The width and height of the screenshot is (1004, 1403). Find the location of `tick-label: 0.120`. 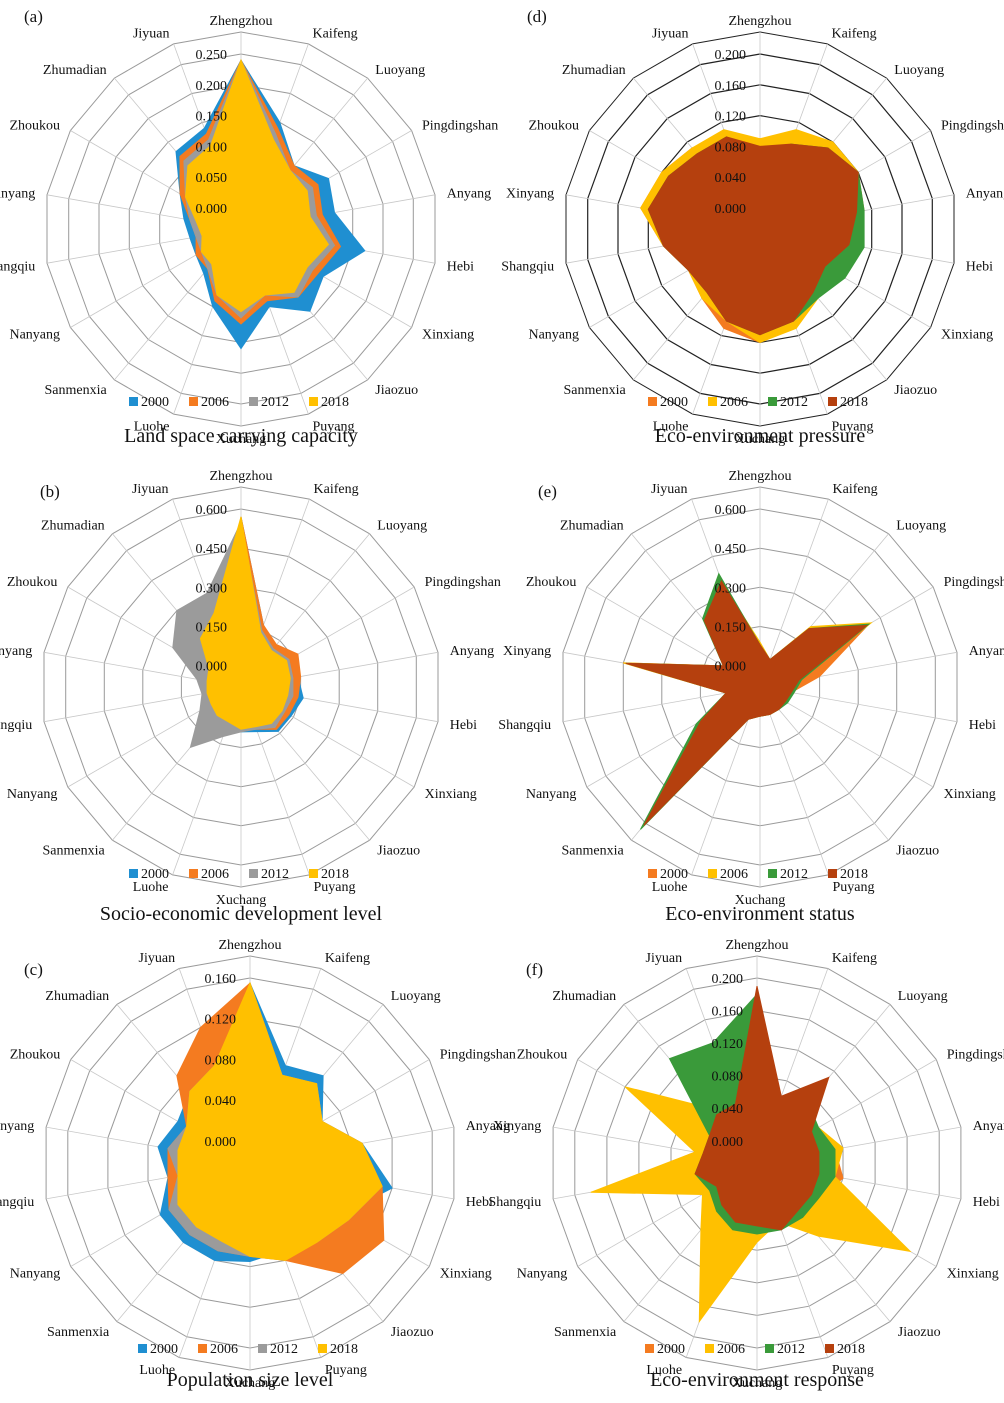

tick-label: 0.120 is located at coordinates (728, 1044).